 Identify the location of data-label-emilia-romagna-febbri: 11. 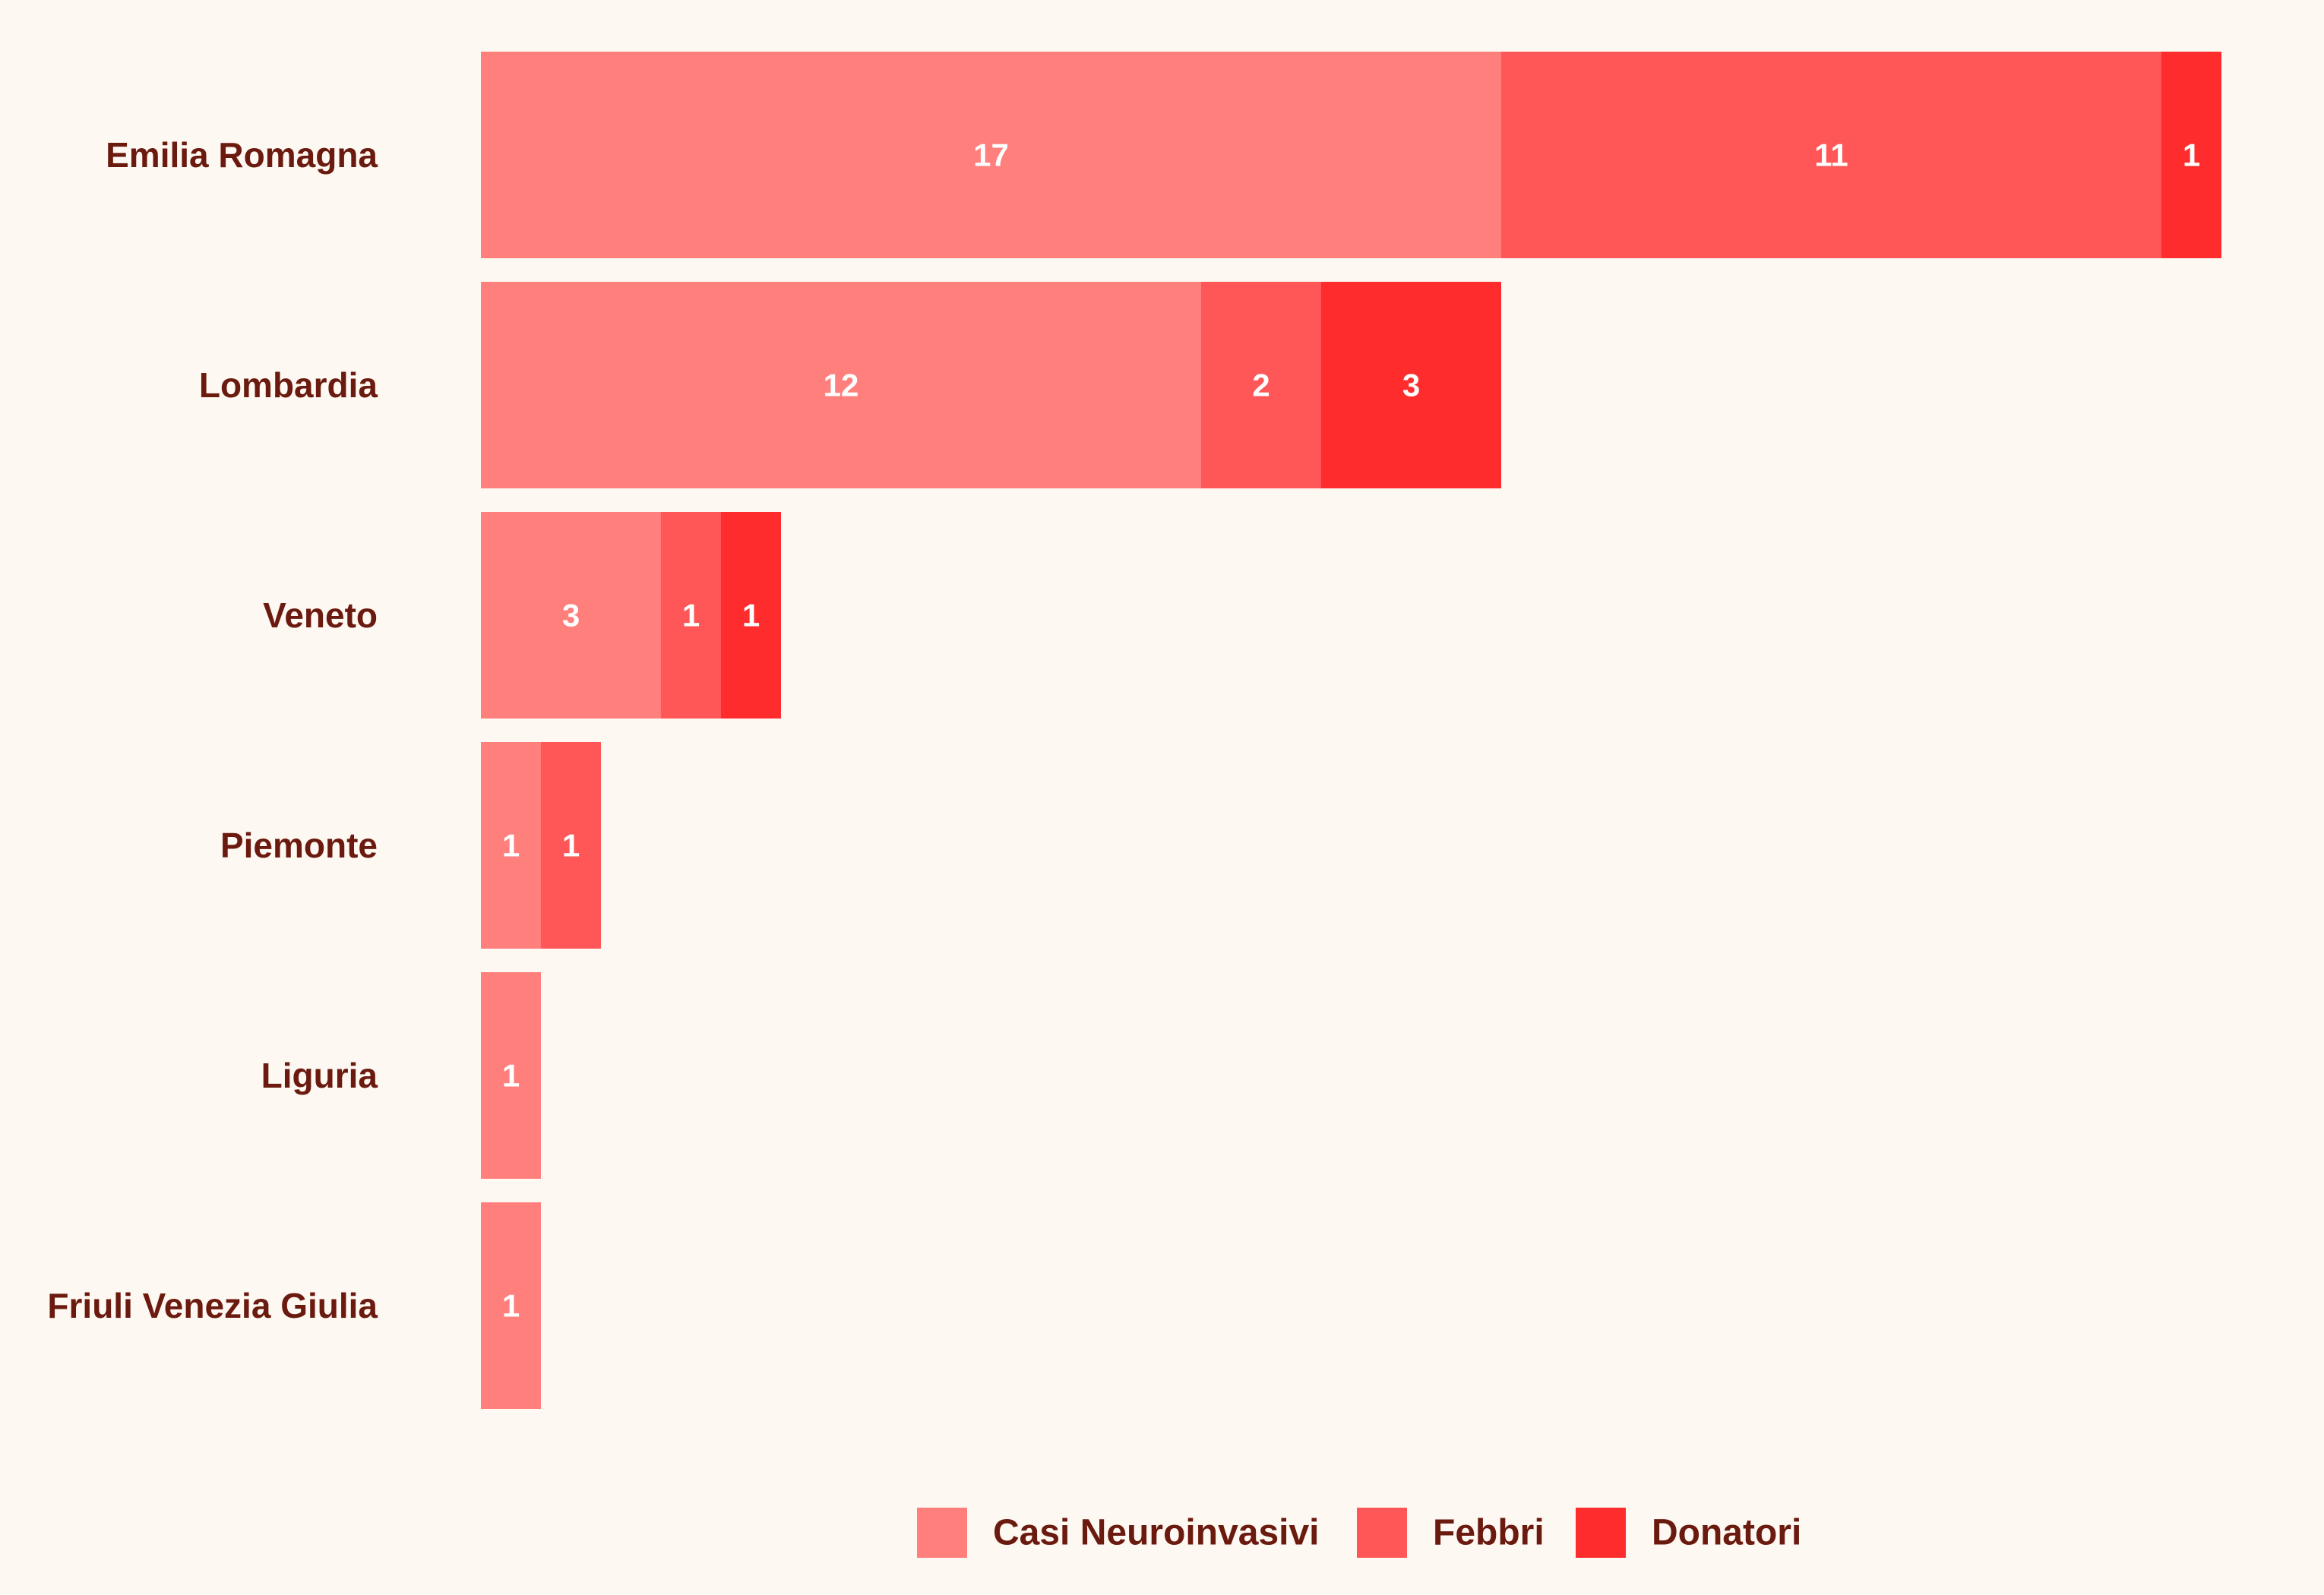
(1831, 155).